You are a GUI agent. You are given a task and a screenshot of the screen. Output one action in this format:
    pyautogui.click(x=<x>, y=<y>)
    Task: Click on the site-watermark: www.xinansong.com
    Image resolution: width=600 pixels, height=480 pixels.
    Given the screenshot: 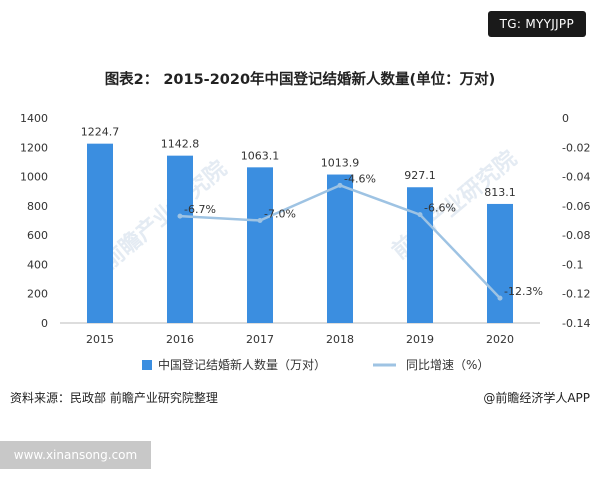 What is the action you would take?
    pyautogui.click(x=75, y=455)
    